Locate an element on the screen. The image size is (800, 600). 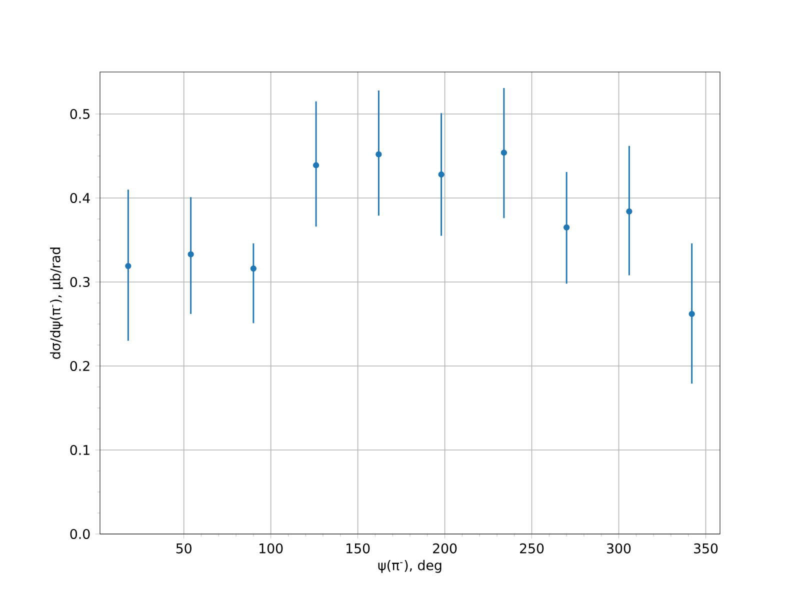
x-tick-label: 350 is located at coordinates (706, 548).